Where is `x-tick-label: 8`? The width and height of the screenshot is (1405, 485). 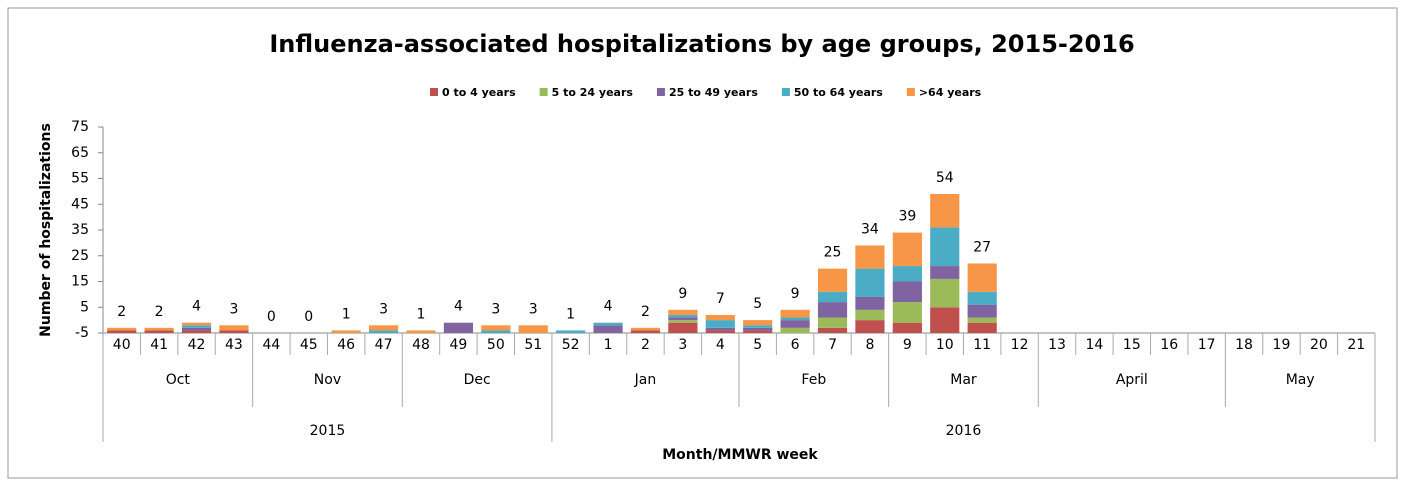 x-tick-label: 8 is located at coordinates (869, 345).